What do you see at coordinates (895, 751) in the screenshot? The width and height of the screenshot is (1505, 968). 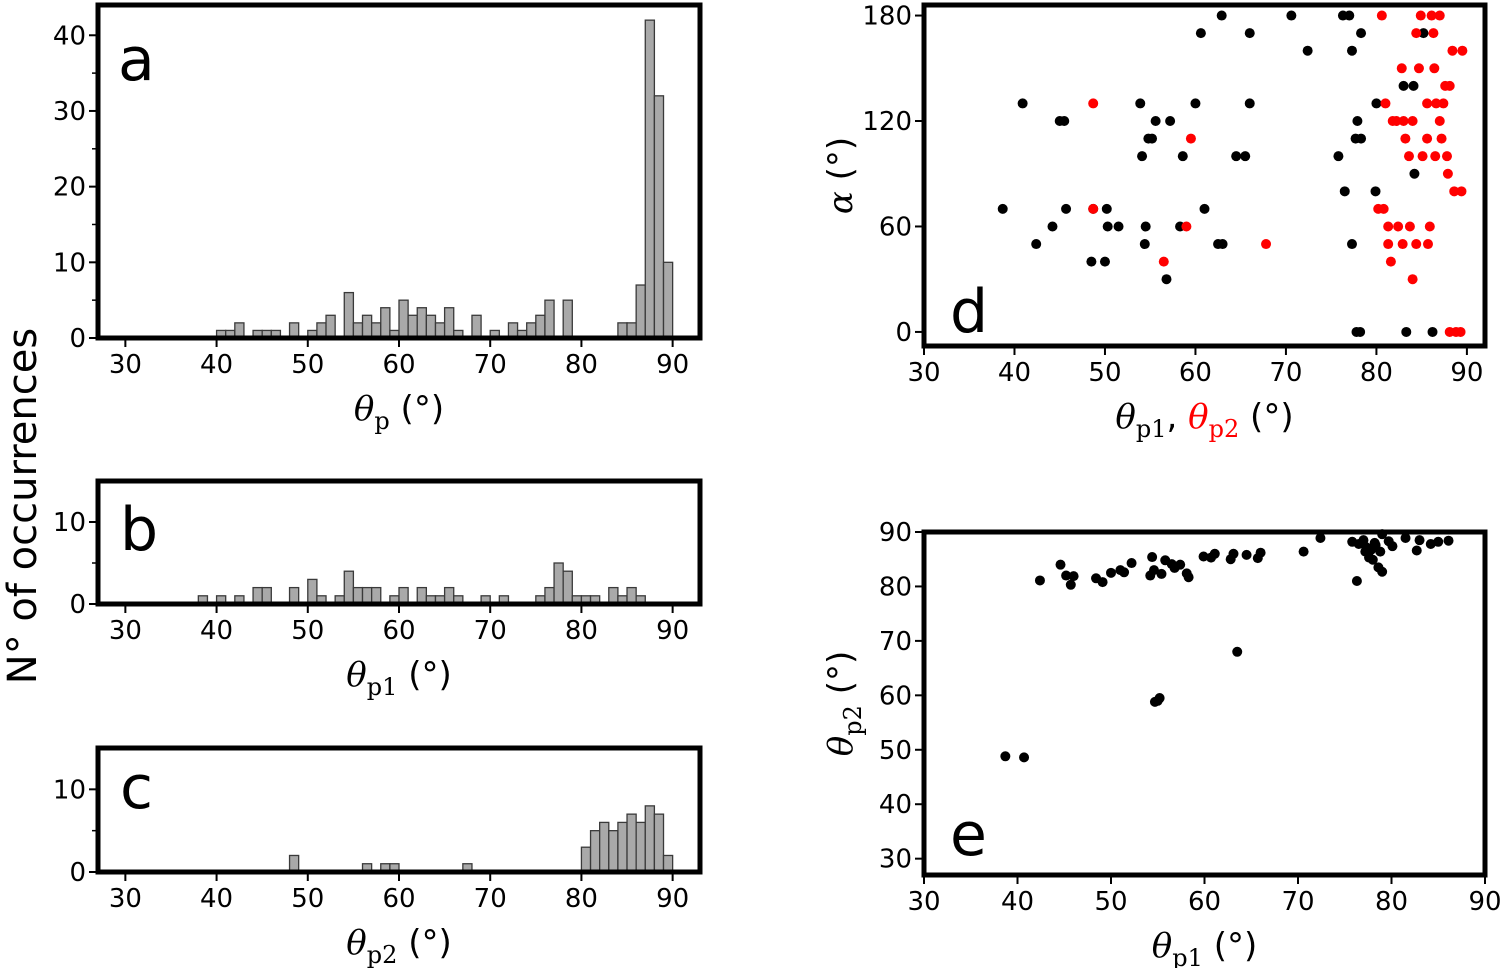 I see `y-tick-label: 50` at bounding box center [895, 751].